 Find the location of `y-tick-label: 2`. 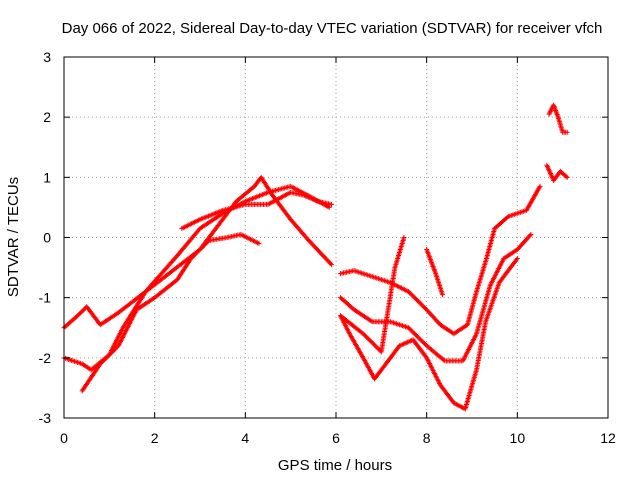

y-tick-label: 2 is located at coordinates (47, 117).